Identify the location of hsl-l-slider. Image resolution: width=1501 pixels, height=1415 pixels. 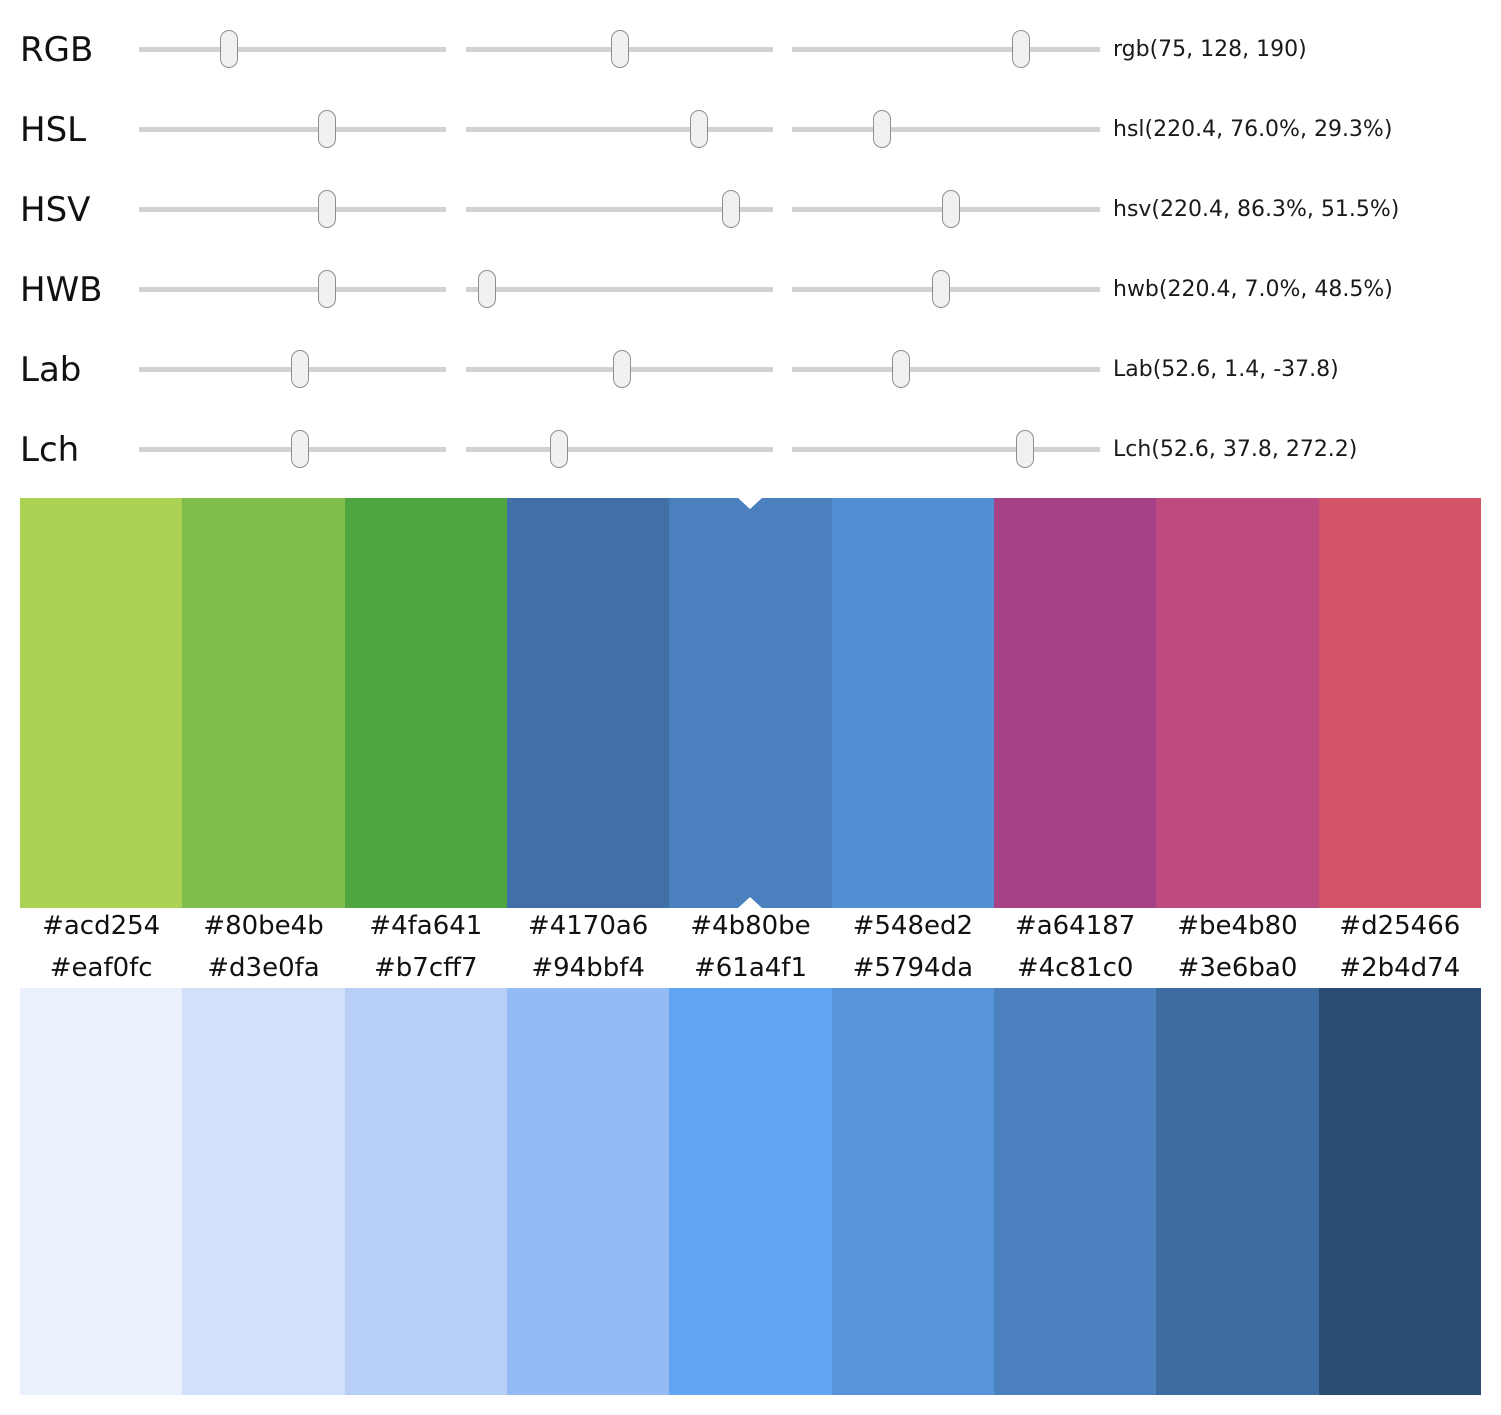
(946, 130).